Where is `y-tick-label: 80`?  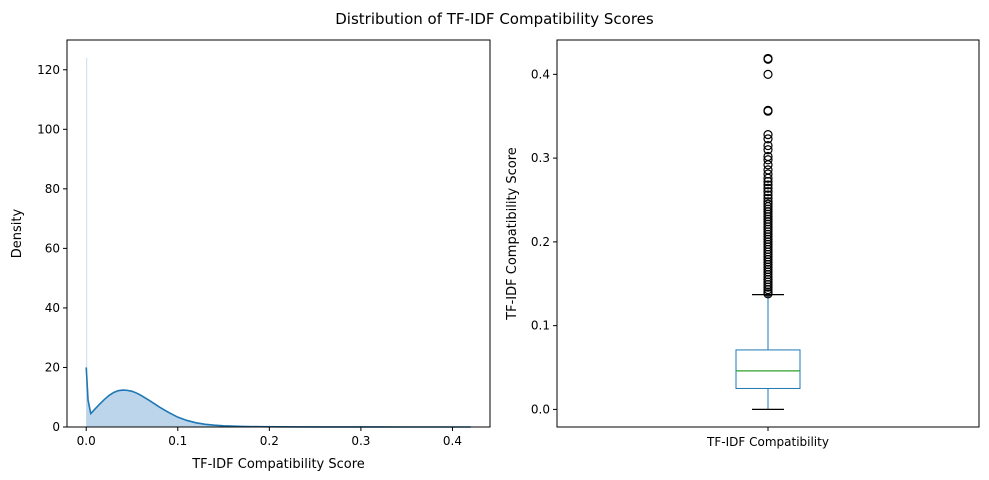 y-tick-label: 80 is located at coordinates (52, 189).